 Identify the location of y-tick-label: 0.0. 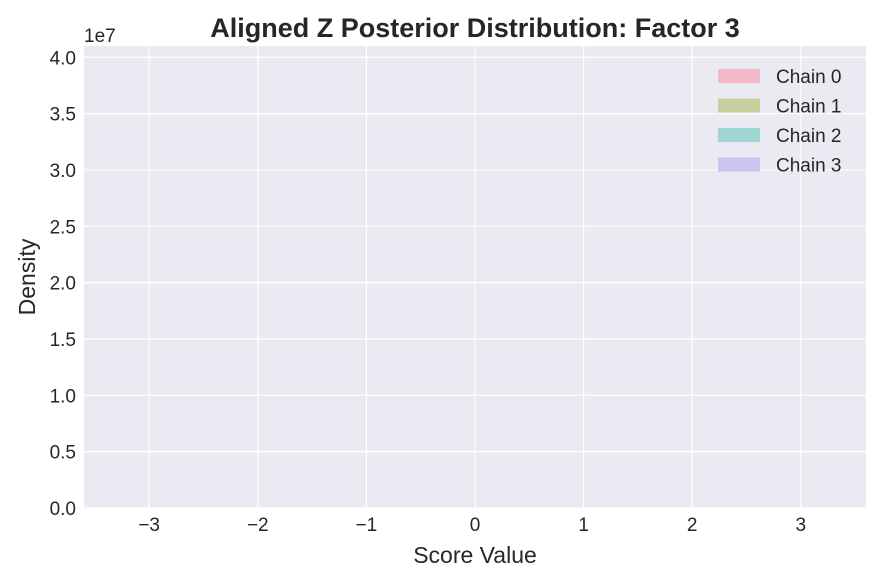
(63, 509).